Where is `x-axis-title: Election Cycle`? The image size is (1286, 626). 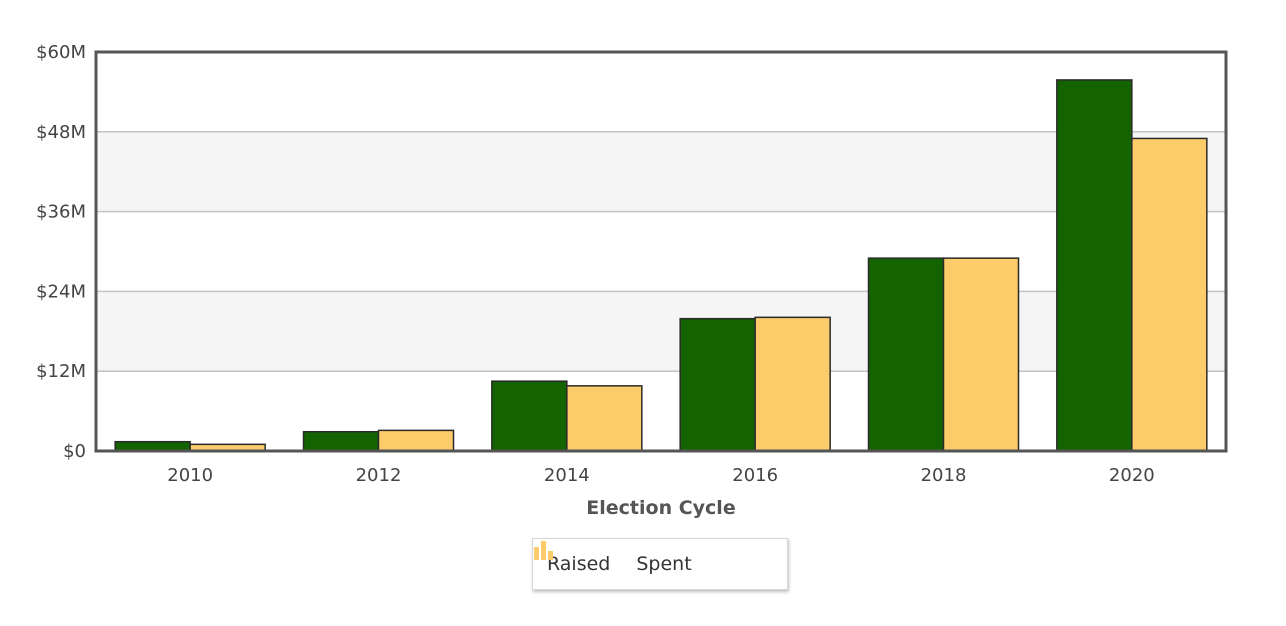
x-axis-title: Election Cycle is located at coordinates (660, 508).